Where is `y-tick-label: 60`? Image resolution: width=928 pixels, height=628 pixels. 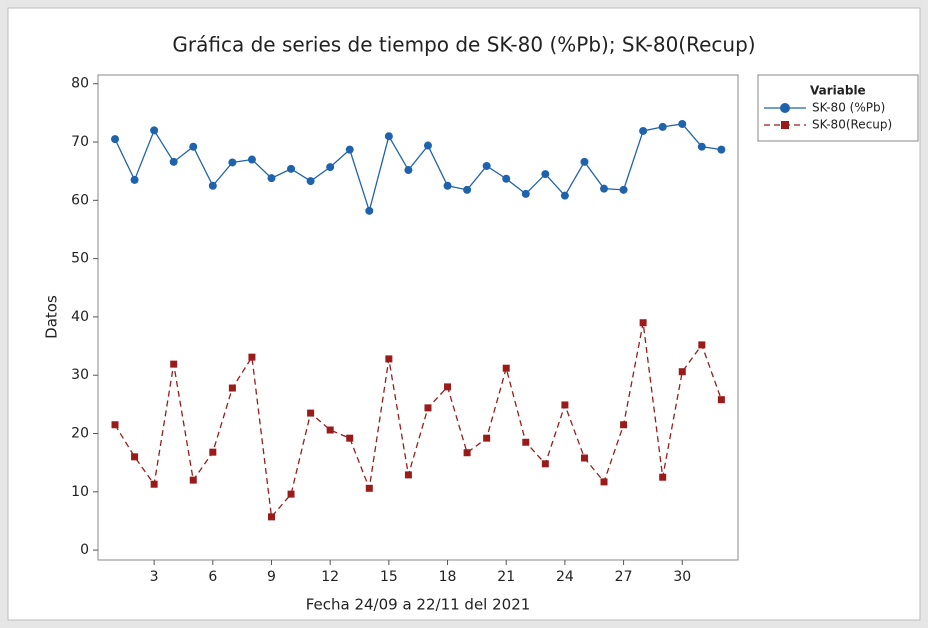 y-tick-label: 60 is located at coordinates (80, 200).